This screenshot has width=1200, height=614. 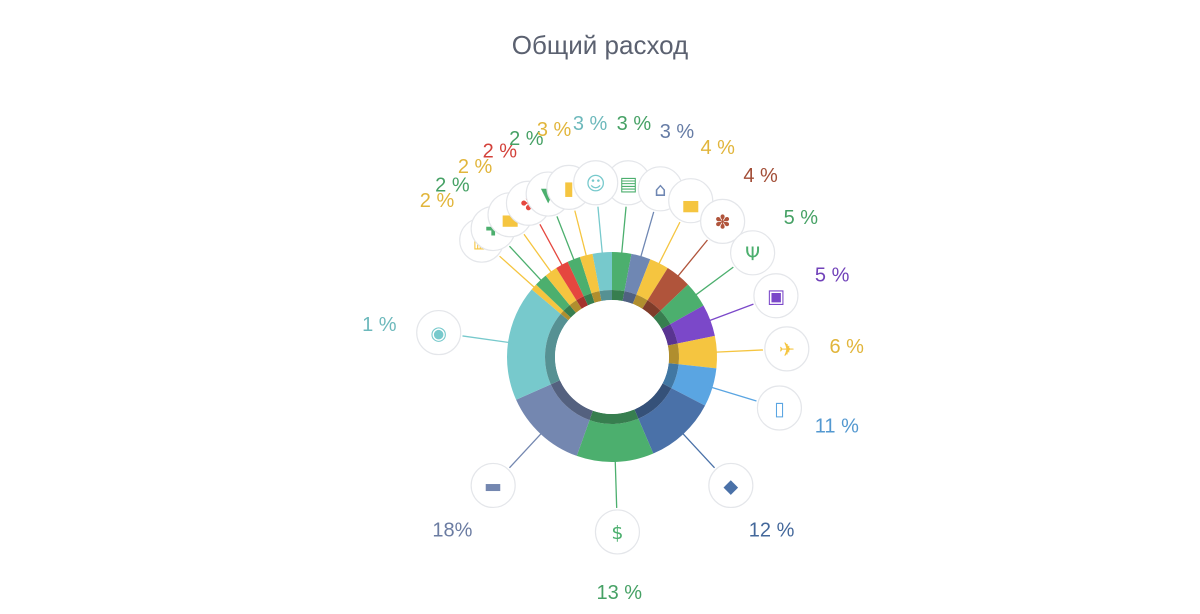 I want to click on donut-center-hole, so click(x=612, y=357).